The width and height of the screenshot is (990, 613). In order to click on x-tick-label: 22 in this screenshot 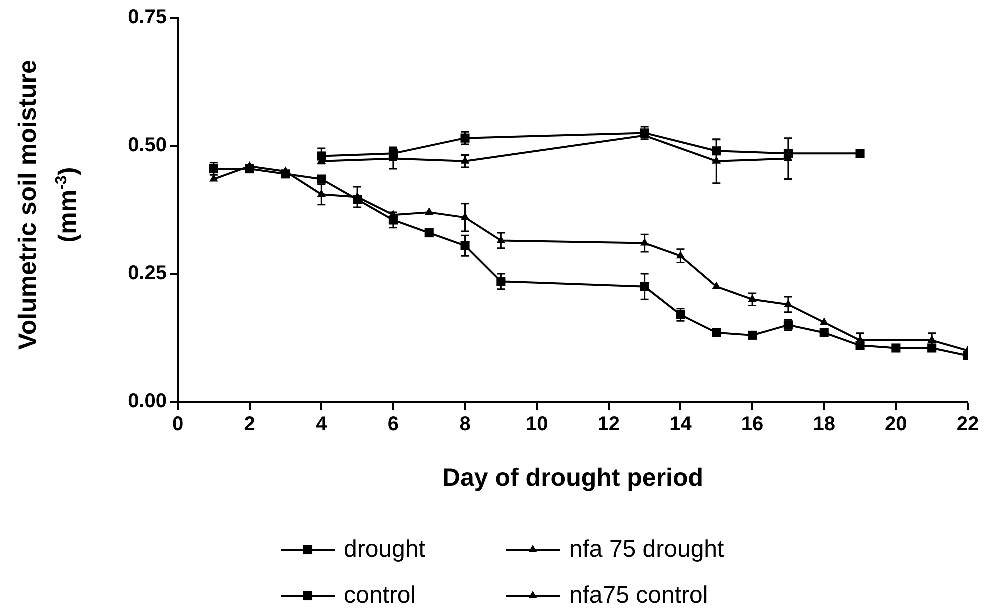, I will do `click(968, 425)`.